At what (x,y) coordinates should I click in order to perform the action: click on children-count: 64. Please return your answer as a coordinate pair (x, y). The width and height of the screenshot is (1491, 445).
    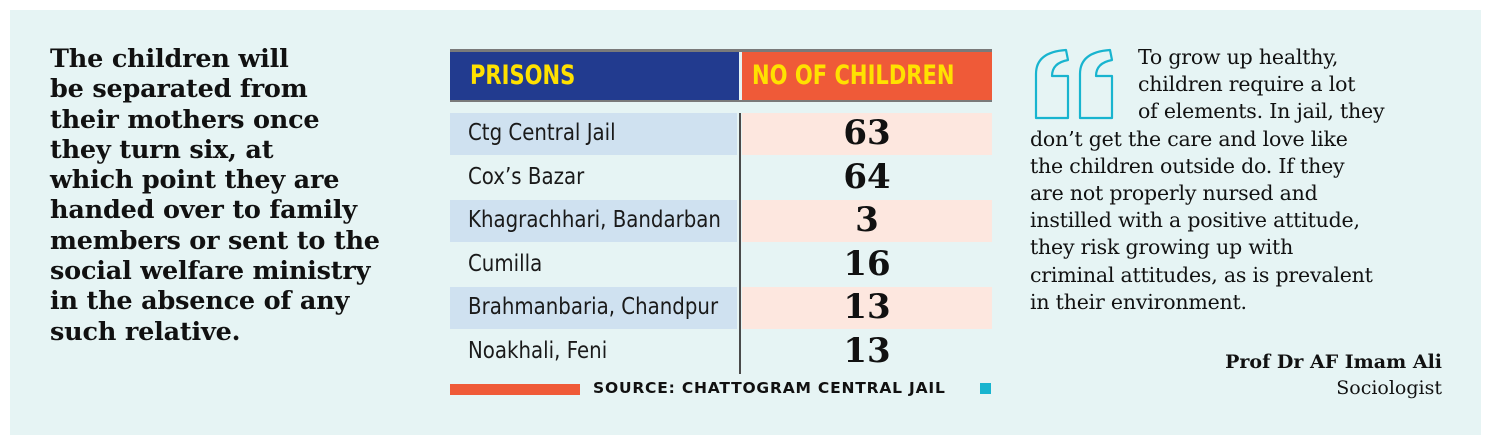
    Looking at the image, I should click on (867, 176).